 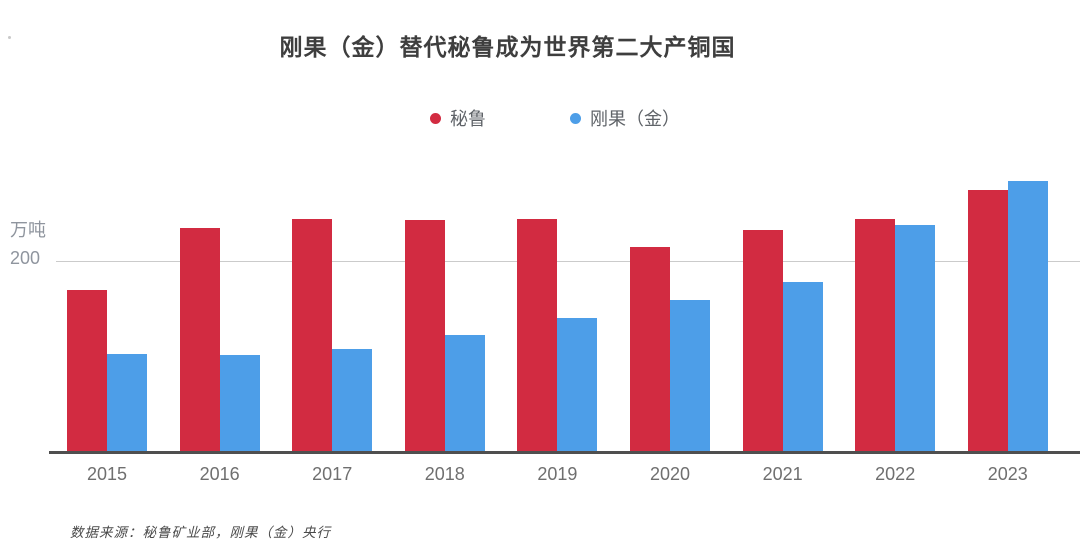 What do you see at coordinates (352, 400) in the screenshot?
I see `bar-congo-2017` at bounding box center [352, 400].